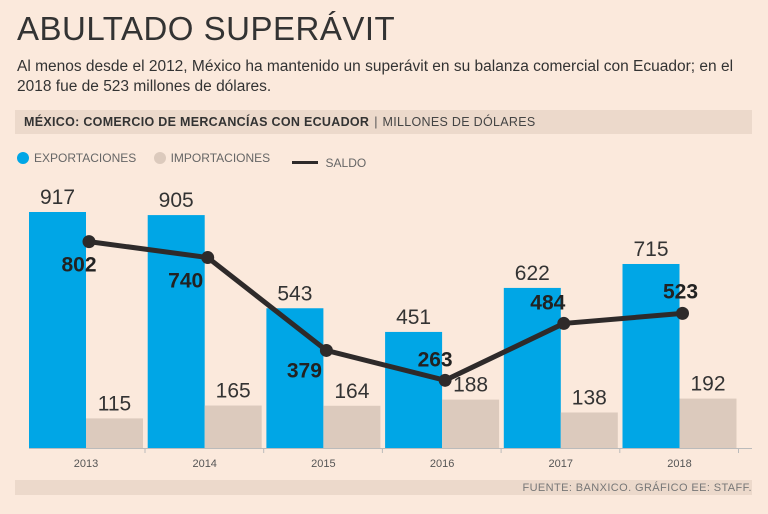 This screenshot has height=514, width=768. Describe the element at coordinates (413, 317) in the screenshot. I see `export-value-label: 451` at that location.